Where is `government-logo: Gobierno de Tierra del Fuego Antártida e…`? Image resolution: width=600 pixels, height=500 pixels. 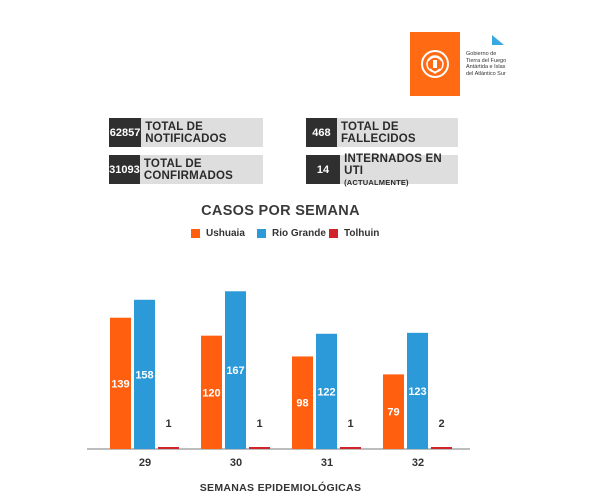 government-logo: Gobierno de Tierra del Fuego Antártida e… is located at coordinates (464, 64).